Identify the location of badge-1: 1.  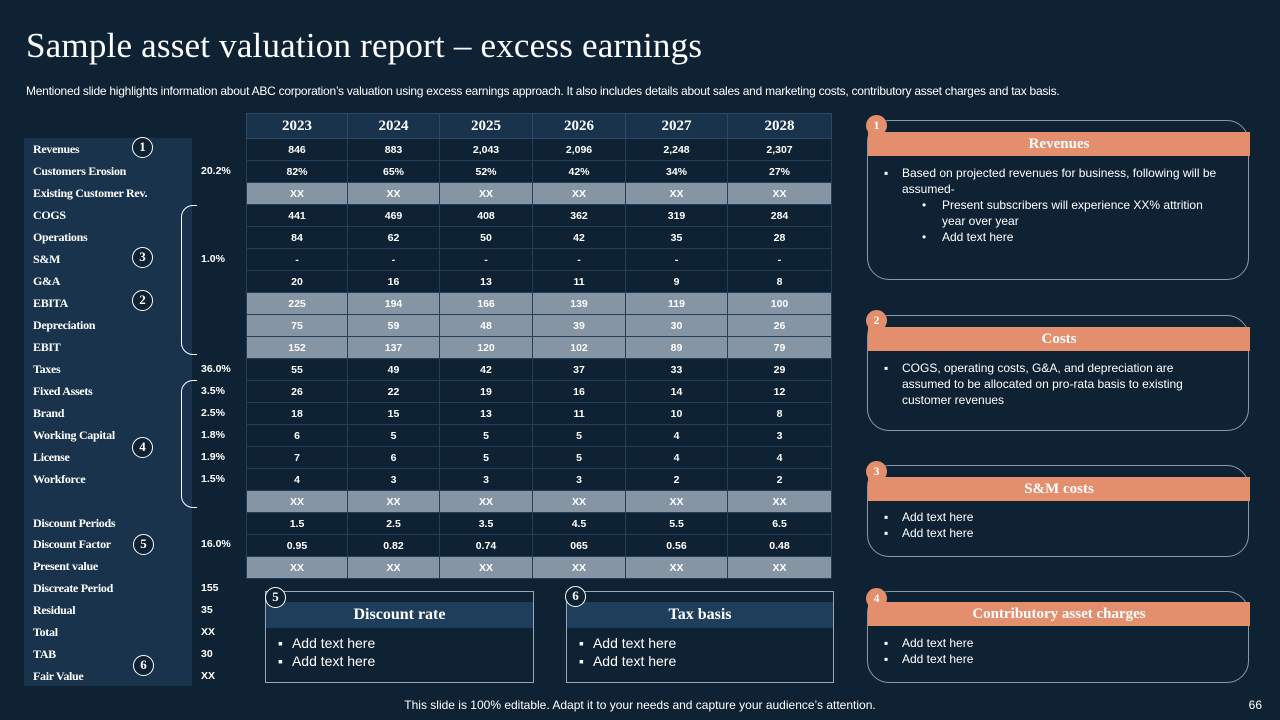
(142, 147).